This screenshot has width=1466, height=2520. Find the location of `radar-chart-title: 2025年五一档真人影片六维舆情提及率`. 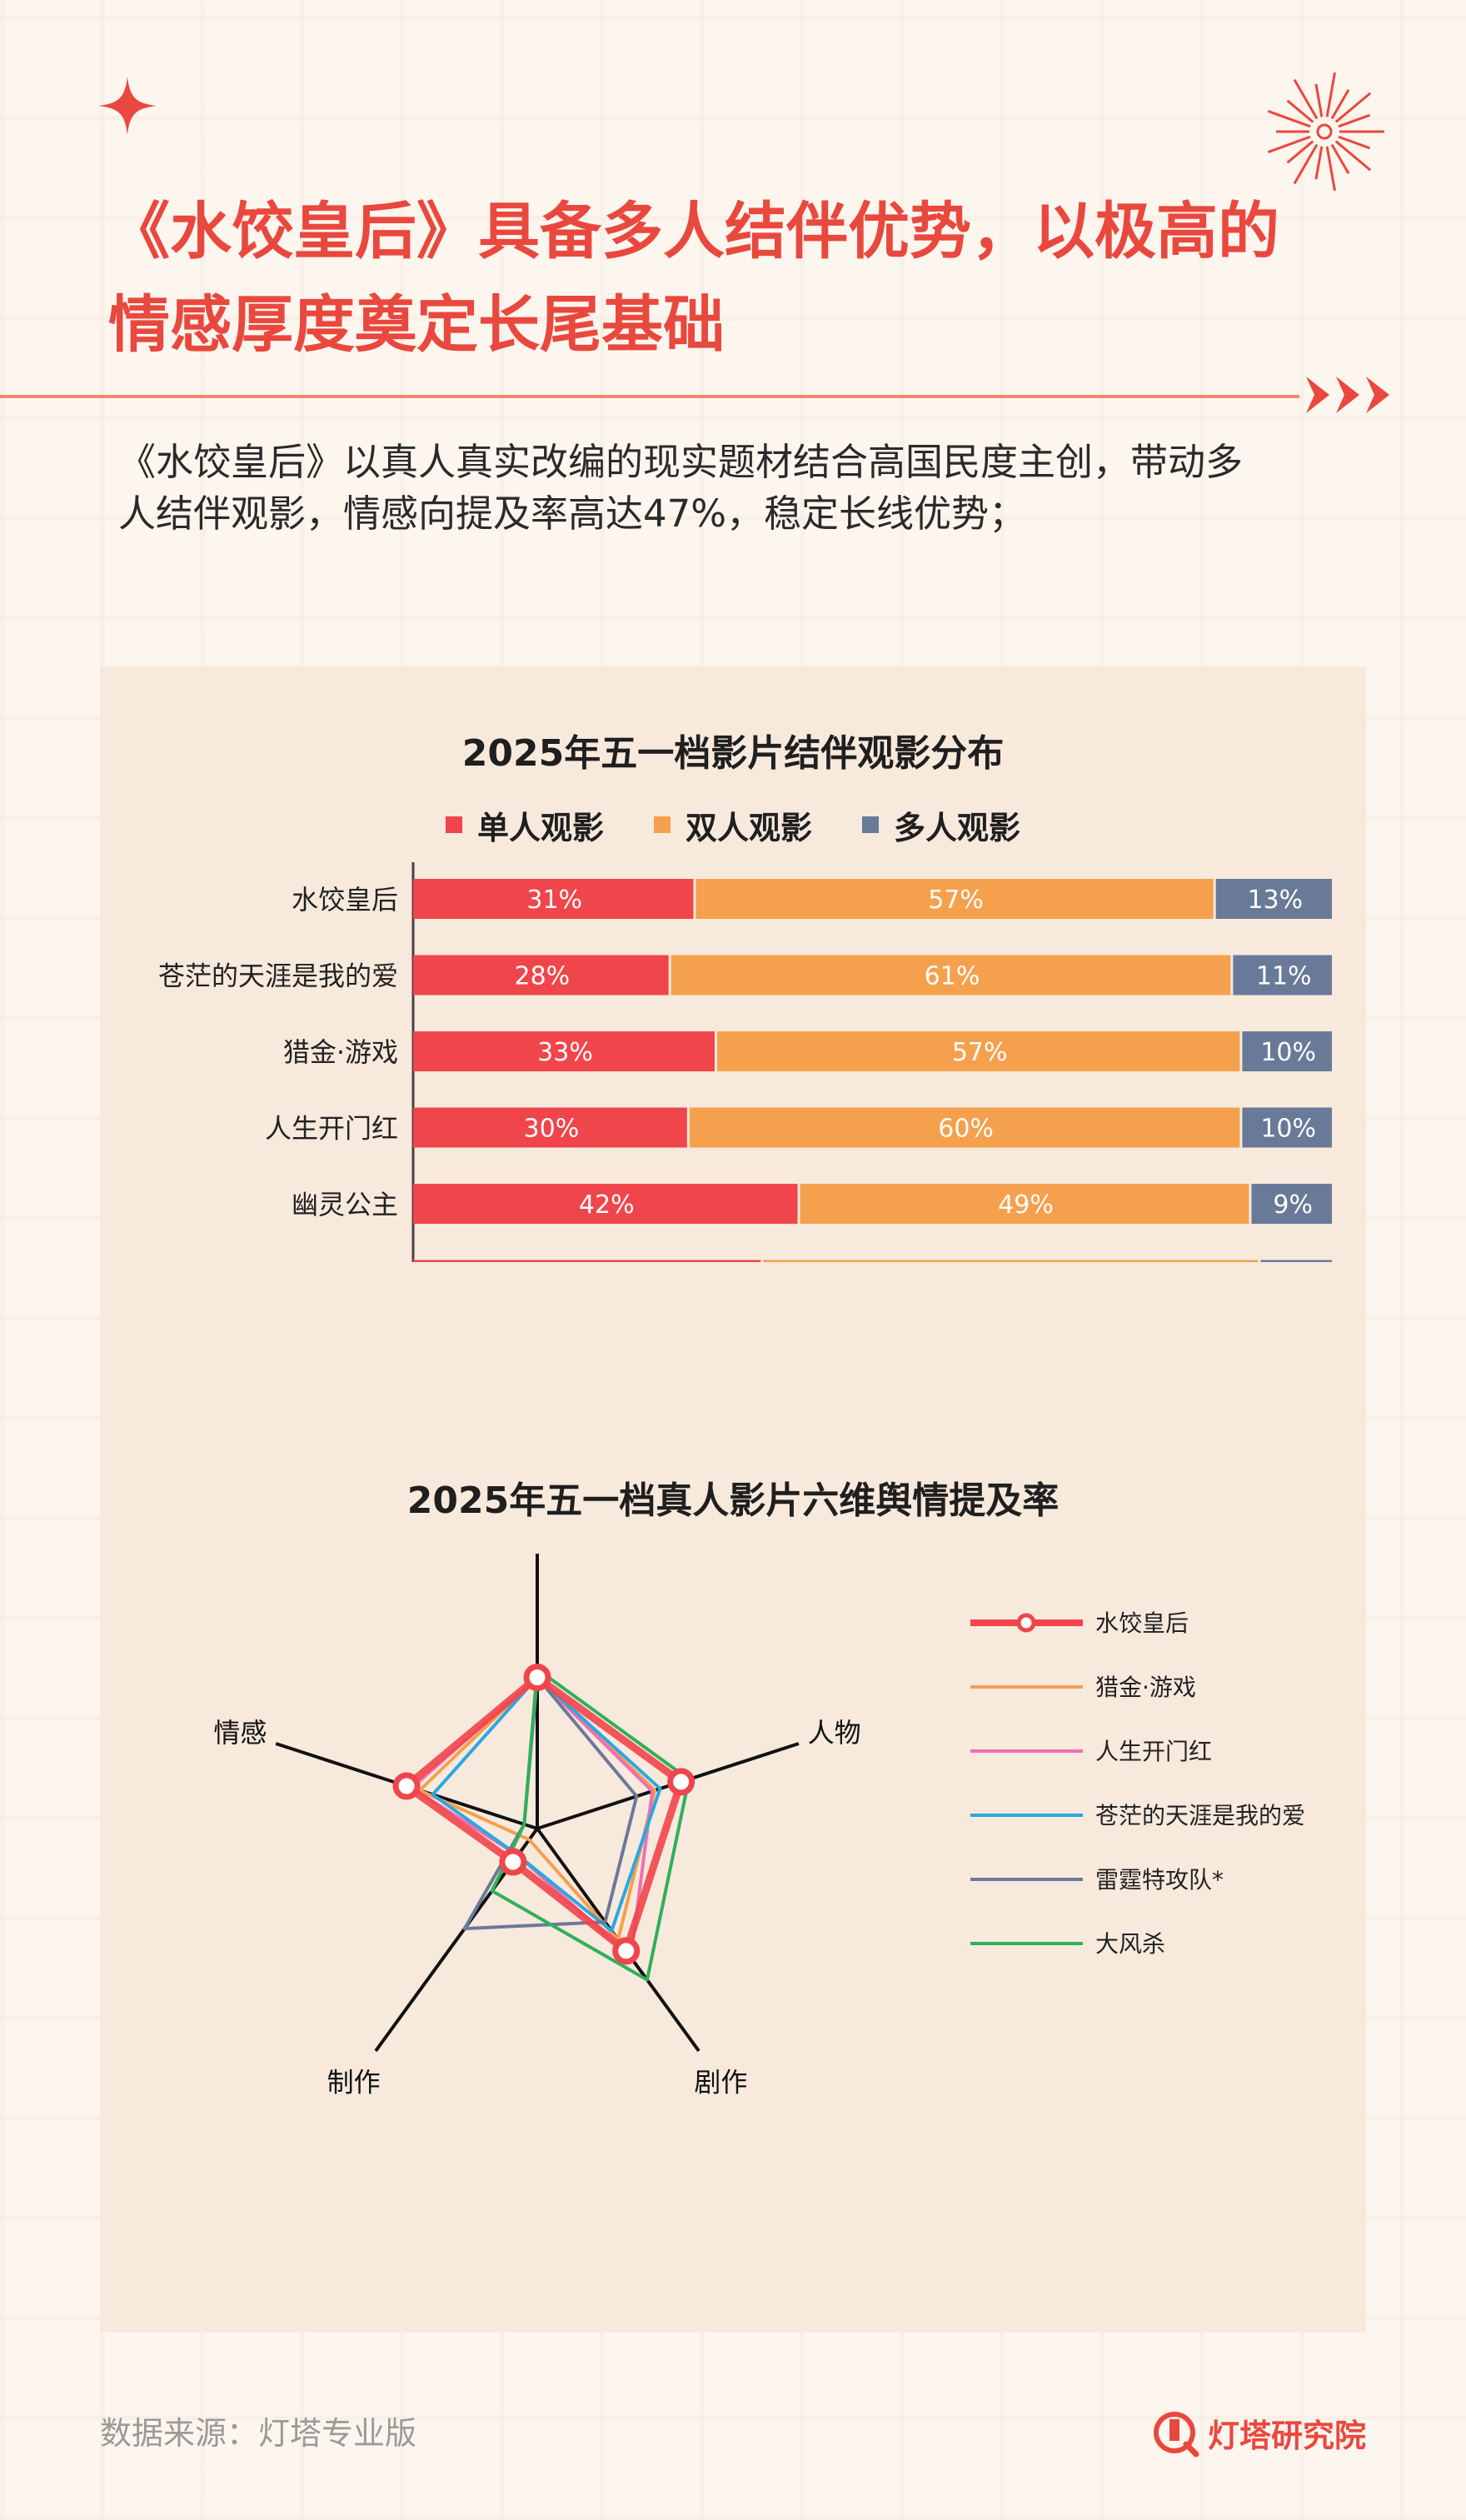

radar-chart-title: 2025年五一档真人影片六维舆情提及率 is located at coordinates (733, 1501).